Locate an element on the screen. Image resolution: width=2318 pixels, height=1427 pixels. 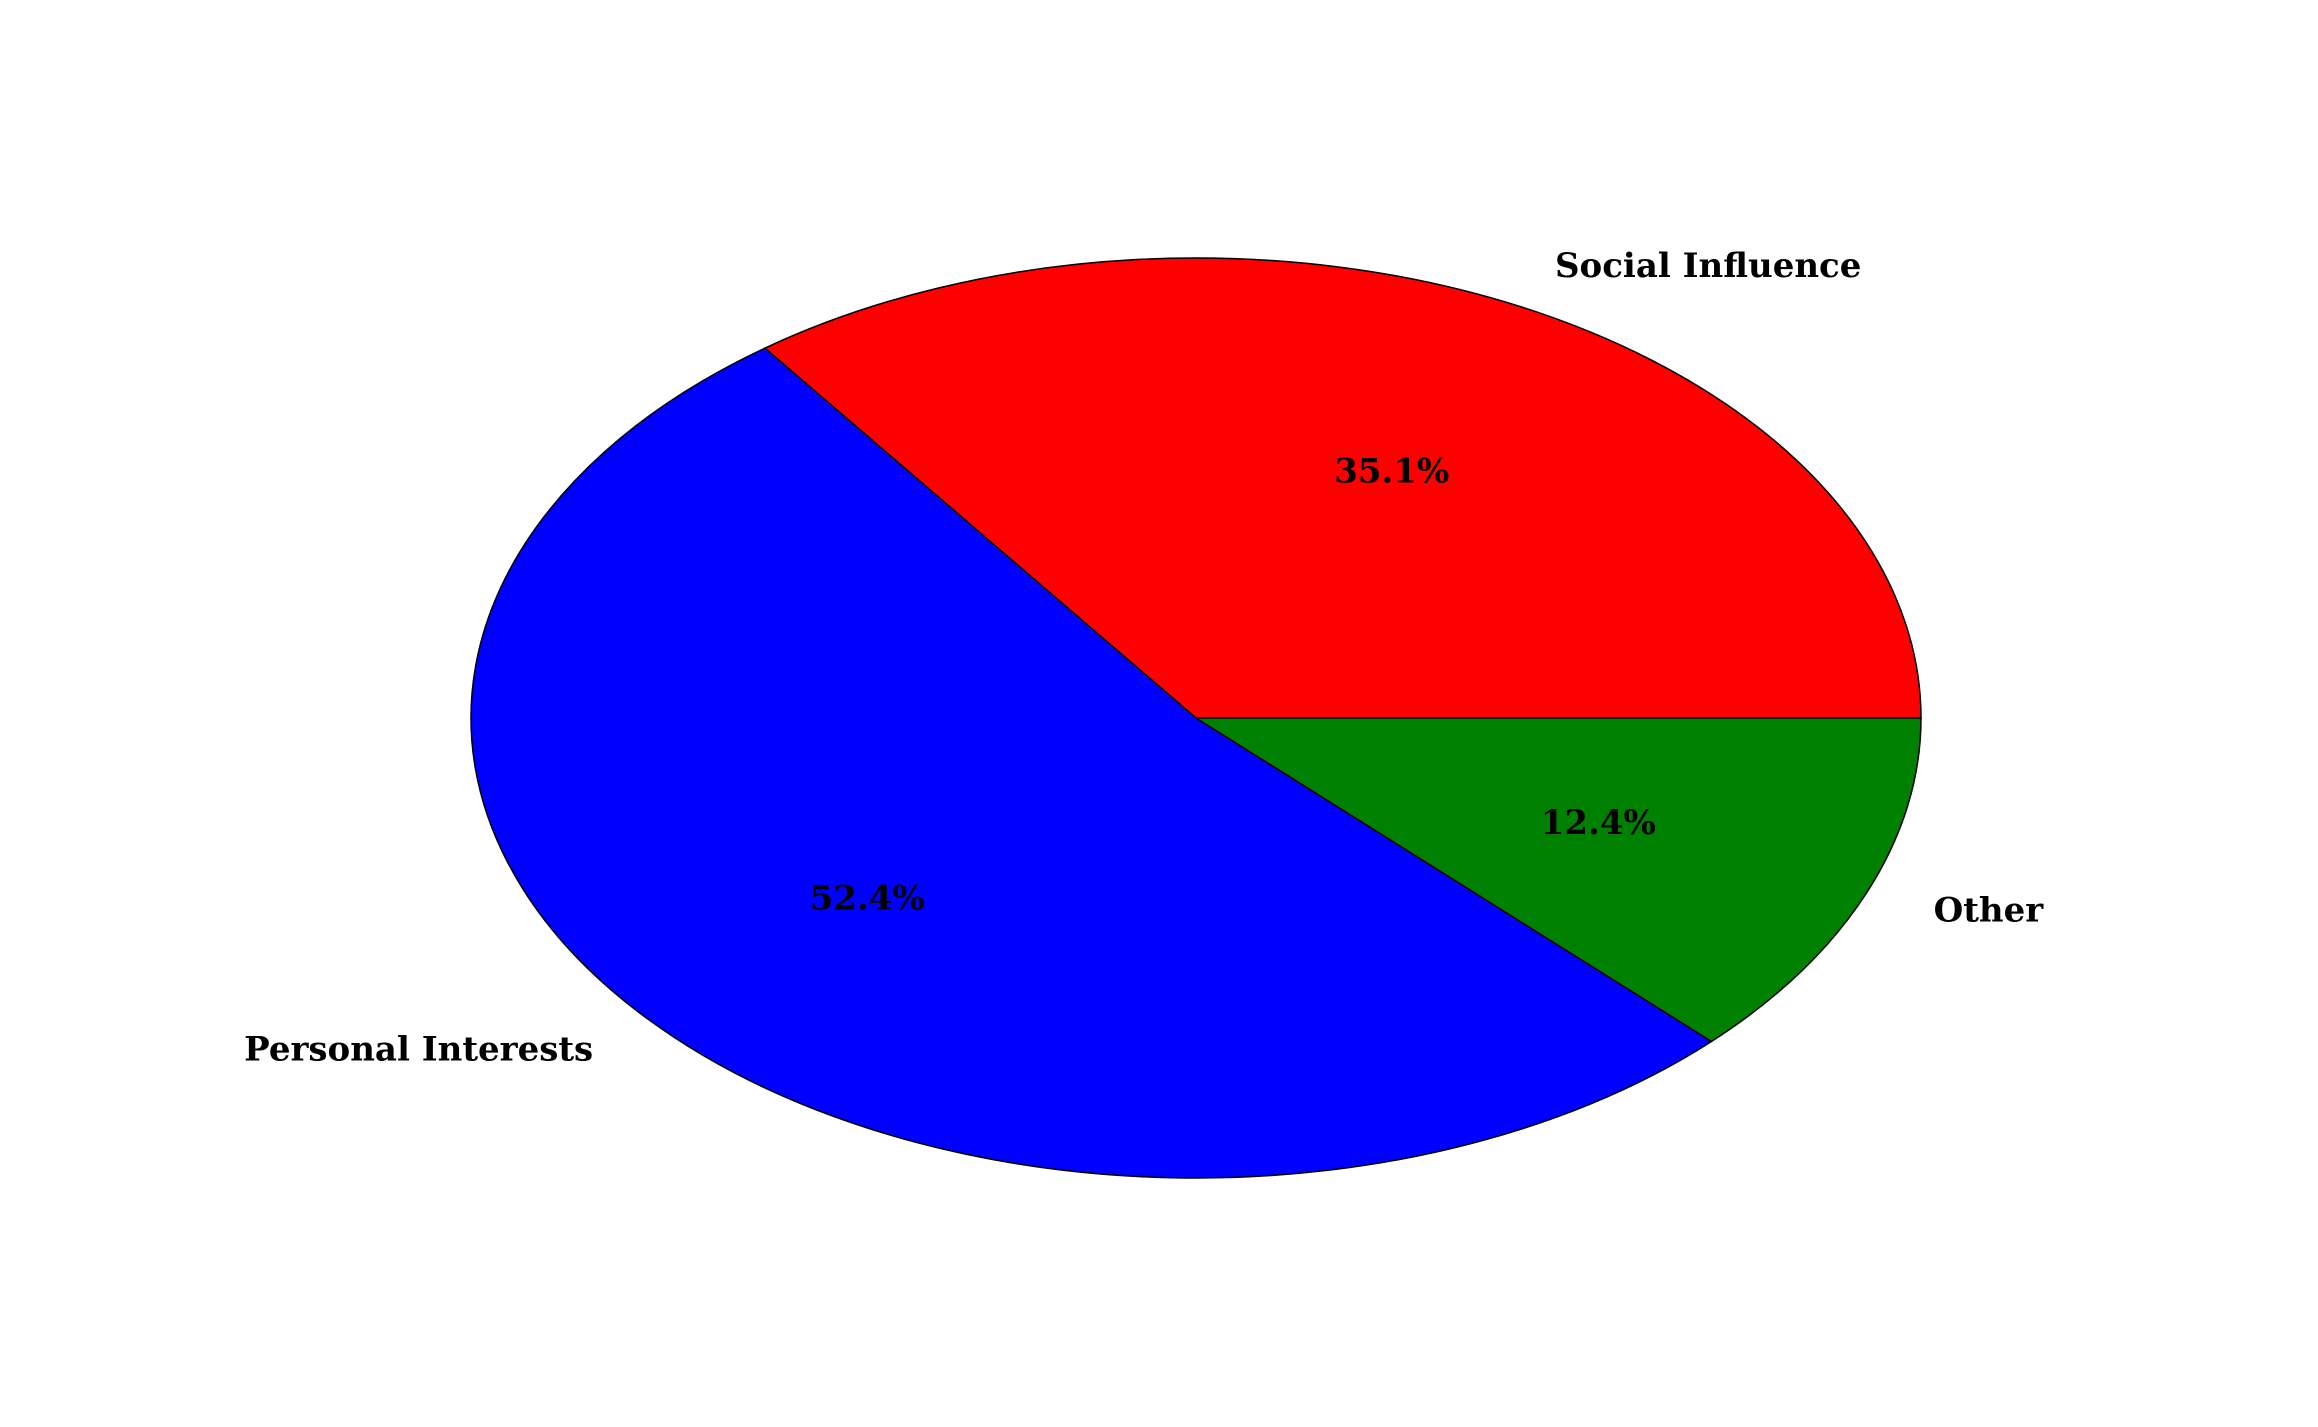
pie-slice-other is located at coordinates (1557, 880).